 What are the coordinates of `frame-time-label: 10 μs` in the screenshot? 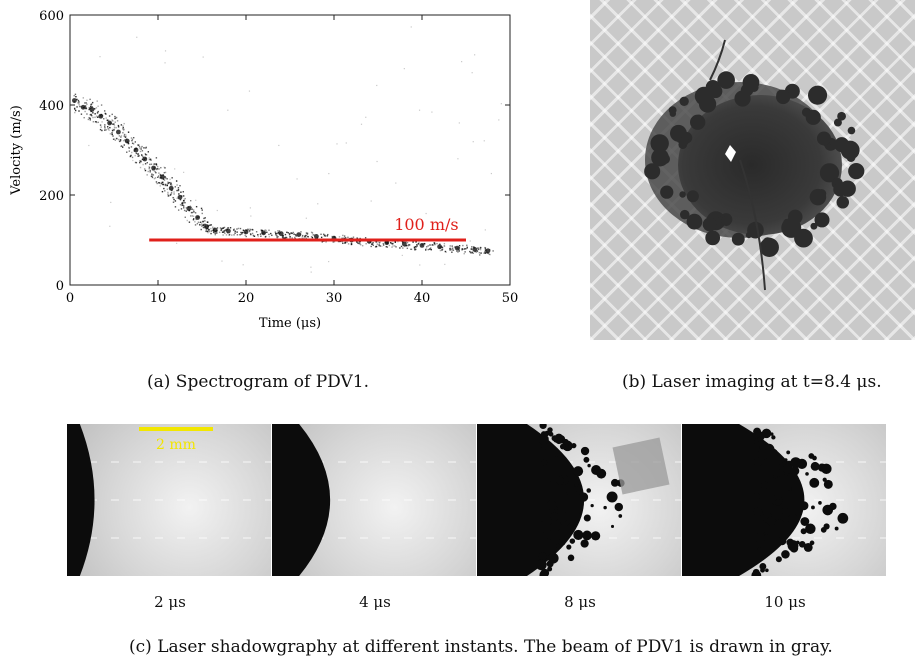 It's located at (785, 602).